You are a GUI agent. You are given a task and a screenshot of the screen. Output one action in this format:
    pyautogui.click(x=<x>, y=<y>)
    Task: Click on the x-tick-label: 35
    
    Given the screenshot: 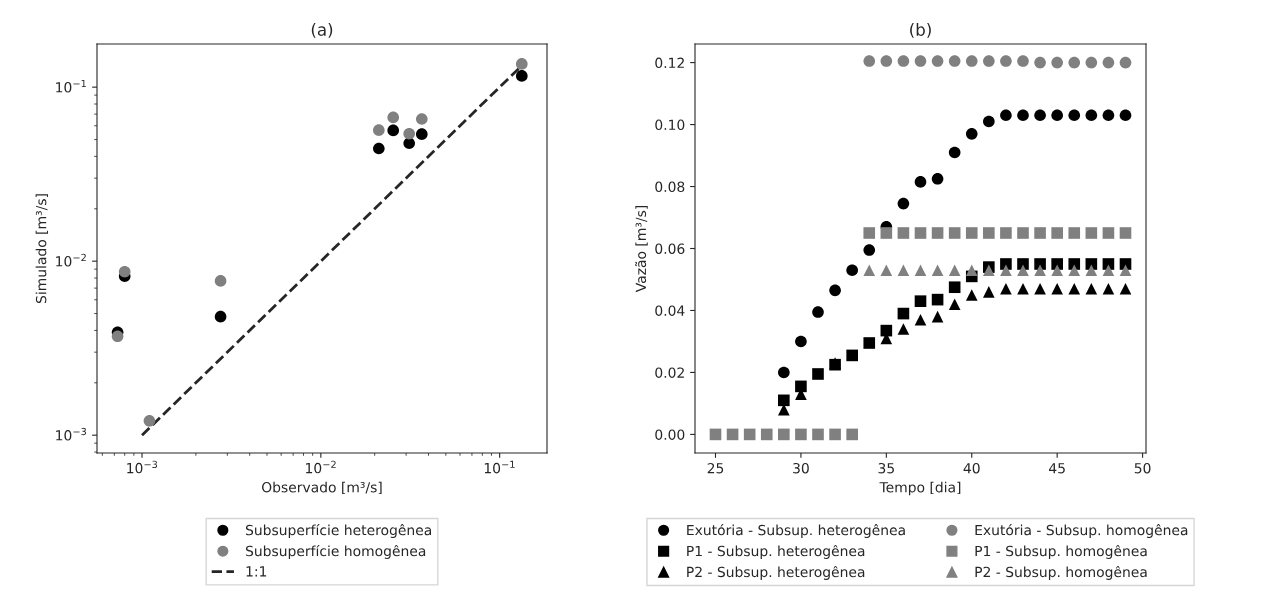 What is the action you would take?
    pyautogui.click(x=886, y=468)
    